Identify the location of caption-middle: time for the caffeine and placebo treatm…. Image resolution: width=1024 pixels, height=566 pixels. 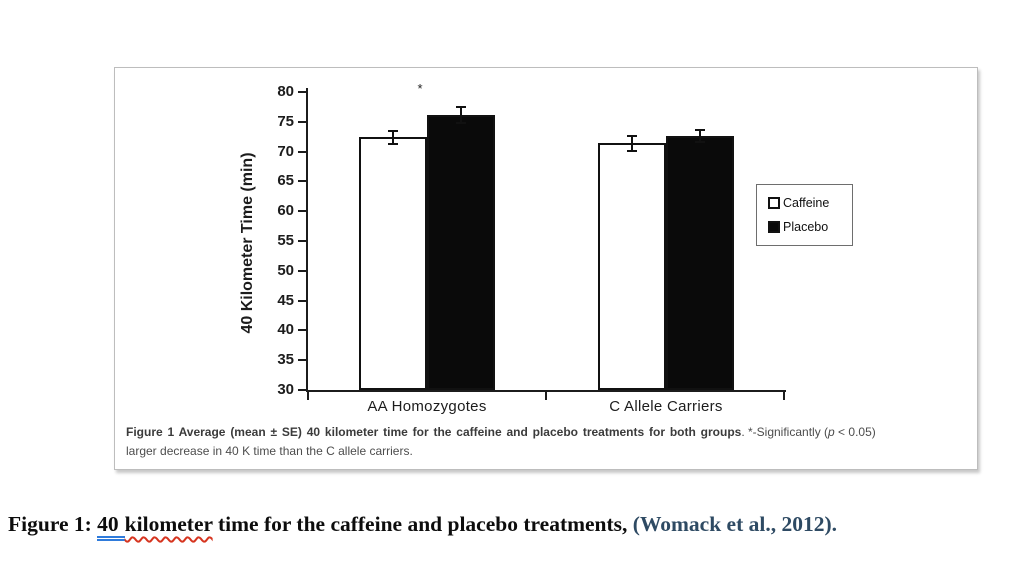
(422, 524).